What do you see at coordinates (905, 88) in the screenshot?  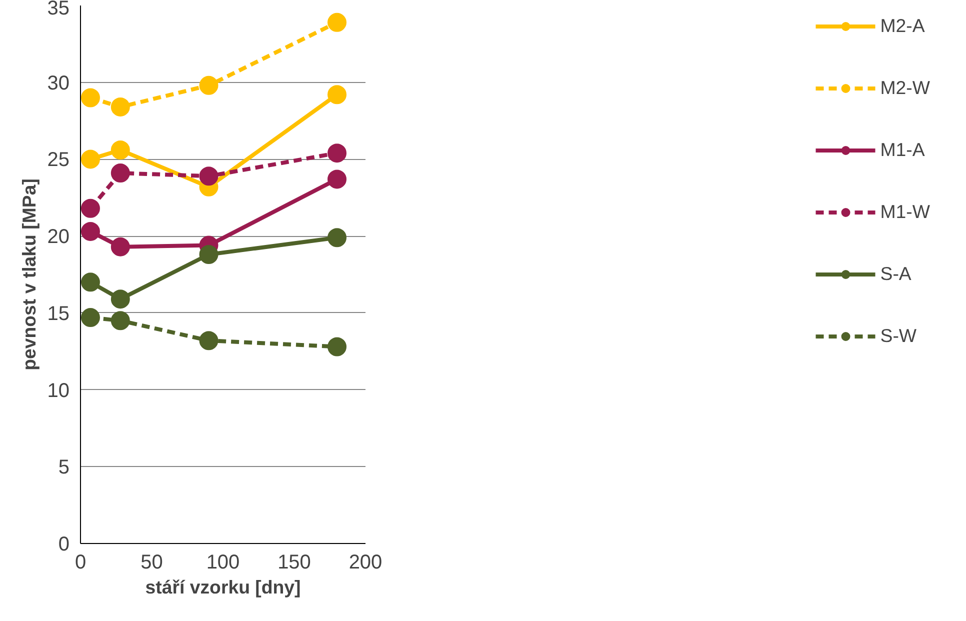 I see `legend-label: M2-W` at bounding box center [905, 88].